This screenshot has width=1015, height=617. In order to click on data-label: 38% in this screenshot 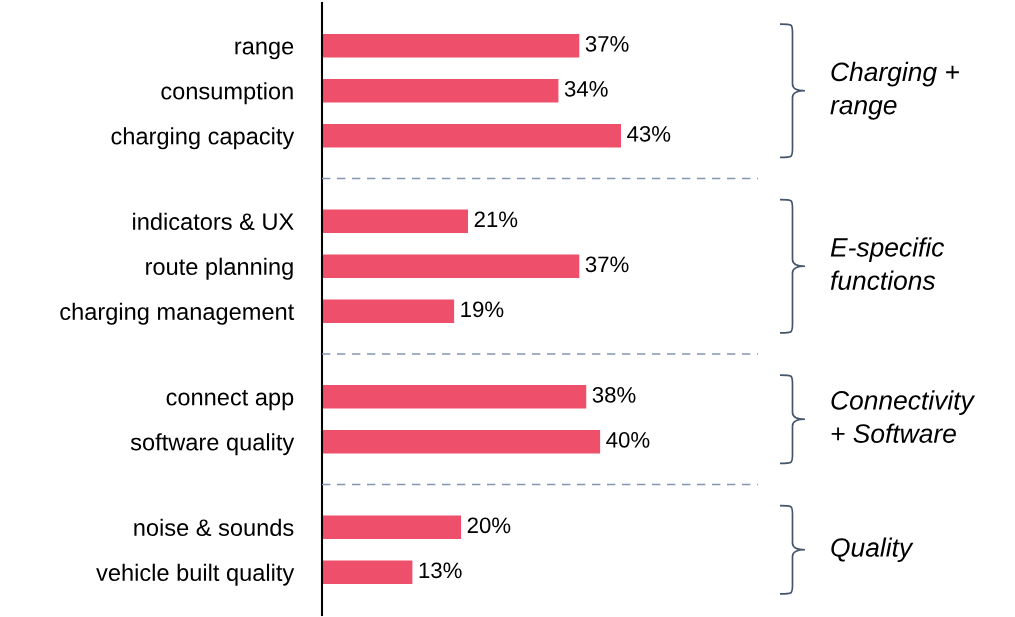, I will do `click(614, 394)`.